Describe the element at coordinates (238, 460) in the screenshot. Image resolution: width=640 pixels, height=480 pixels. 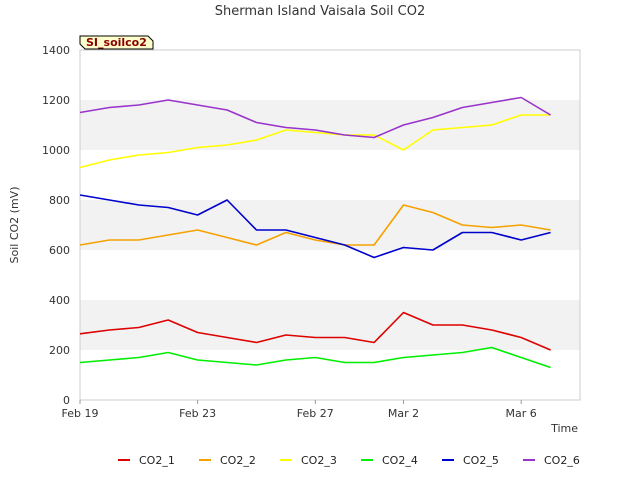
I see `legend-label: CO2_2` at that location.